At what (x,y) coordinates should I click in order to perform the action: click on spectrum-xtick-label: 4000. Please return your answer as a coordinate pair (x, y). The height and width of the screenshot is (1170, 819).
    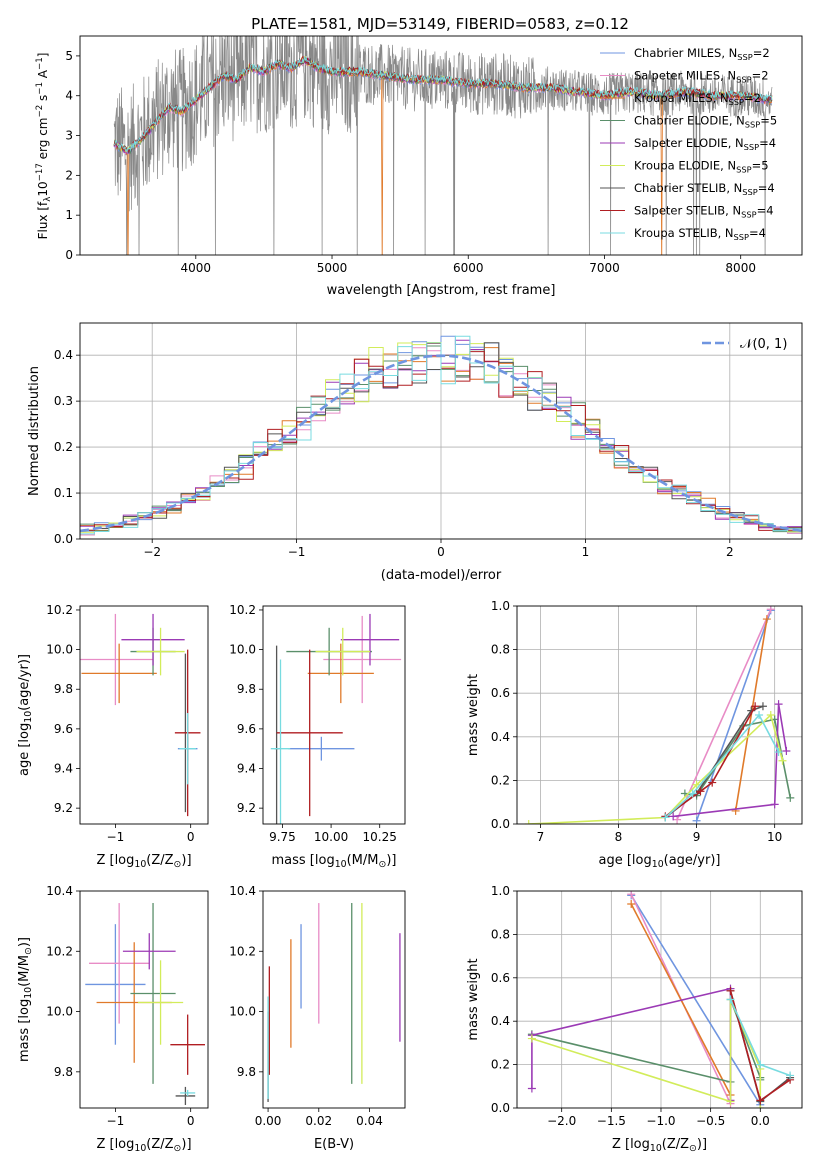
    Looking at the image, I should click on (196, 268).